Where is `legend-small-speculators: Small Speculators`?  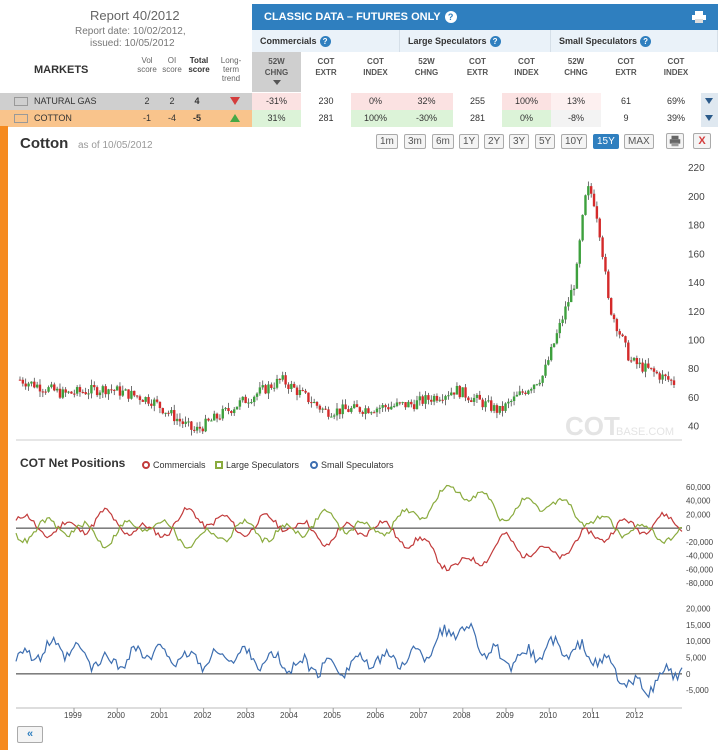
legend-small-speculators: Small Speculators is located at coordinates (352, 465).